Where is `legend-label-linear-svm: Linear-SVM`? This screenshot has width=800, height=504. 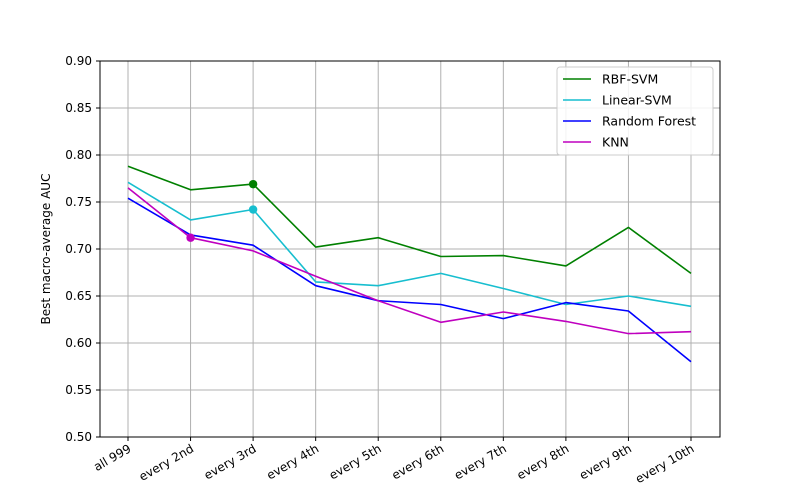 legend-label-linear-svm: Linear-SVM is located at coordinates (637, 100).